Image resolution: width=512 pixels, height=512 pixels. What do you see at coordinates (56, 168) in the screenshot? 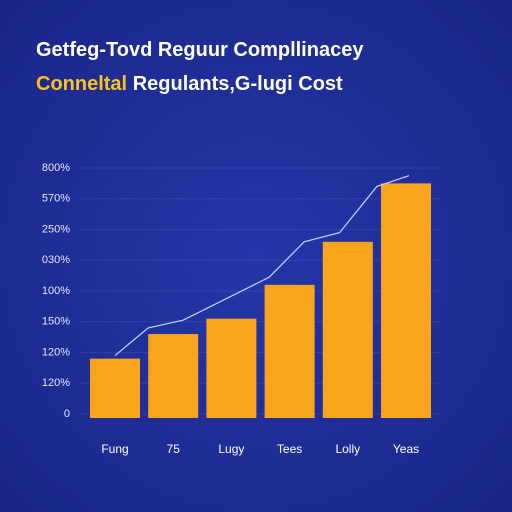
I see `y-tick-label: 800%` at bounding box center [56, 168].